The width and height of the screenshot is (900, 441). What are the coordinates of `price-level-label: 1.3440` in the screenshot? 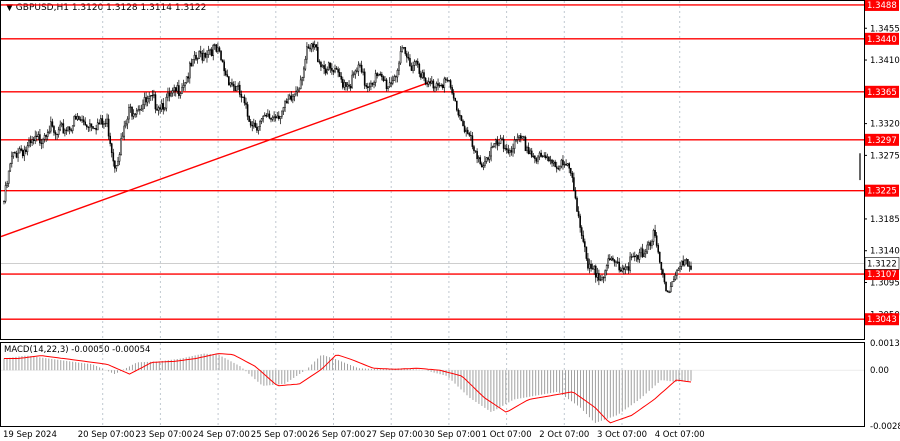 It's located at (882, 40).